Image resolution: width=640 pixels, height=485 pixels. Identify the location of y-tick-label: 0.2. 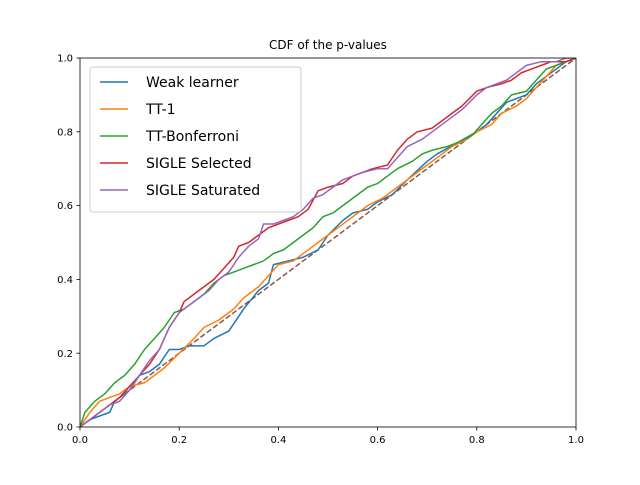
(65, 354).